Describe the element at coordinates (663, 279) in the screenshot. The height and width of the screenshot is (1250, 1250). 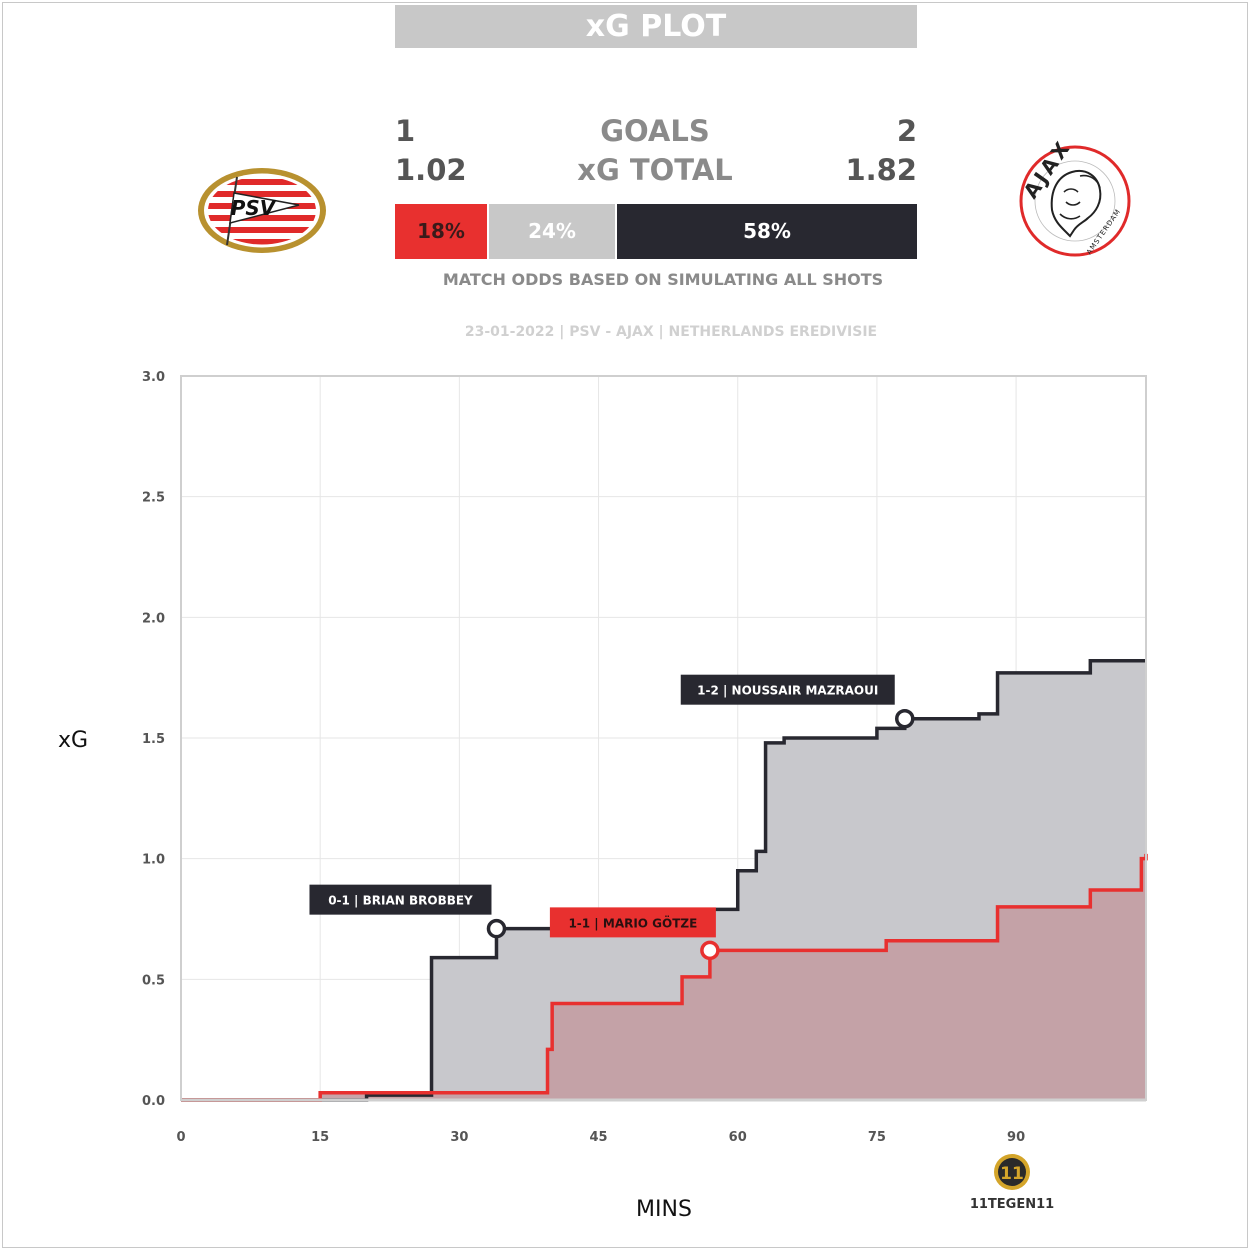
I see `odds-note: MATCH ODDS BASED ON SIMULATING ALL SHOTS` at that location.